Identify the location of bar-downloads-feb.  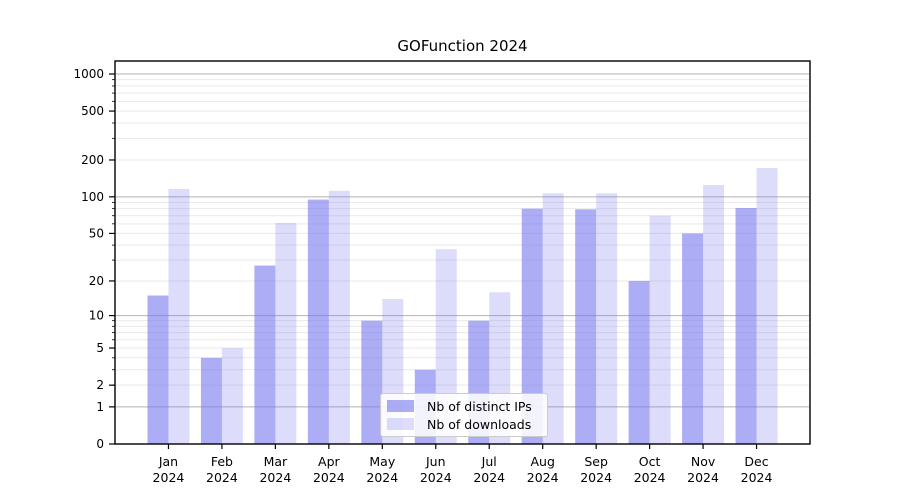
(232, 396).